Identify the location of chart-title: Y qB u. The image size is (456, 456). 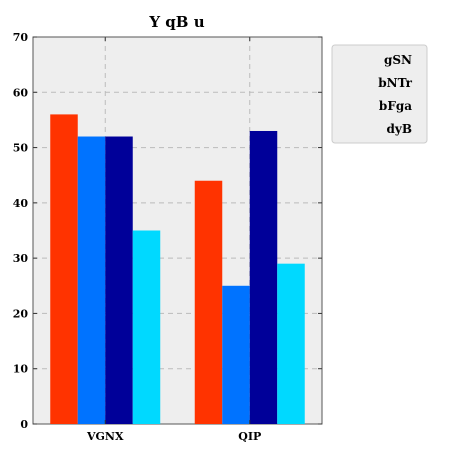
(176, 22).